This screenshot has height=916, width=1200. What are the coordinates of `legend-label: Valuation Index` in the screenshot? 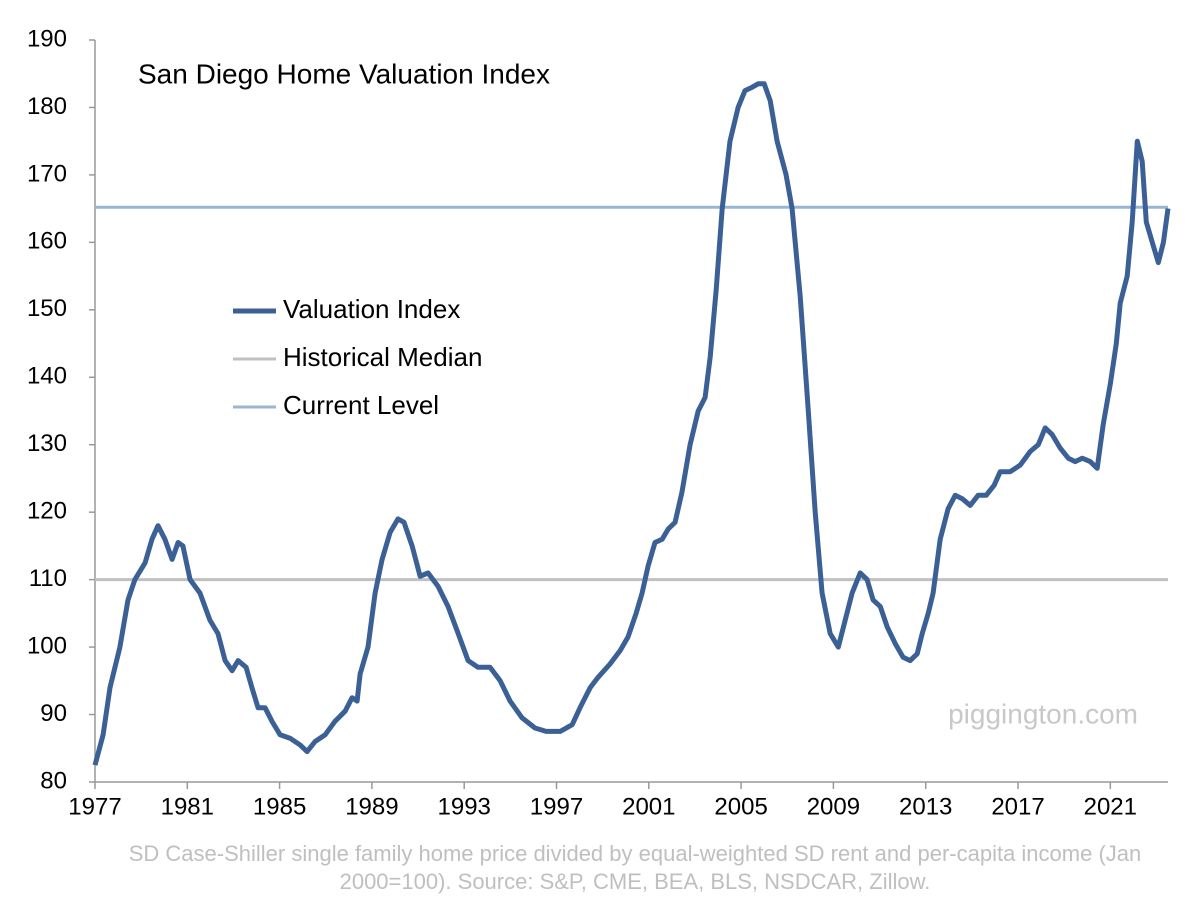 It's located at (371, 309).